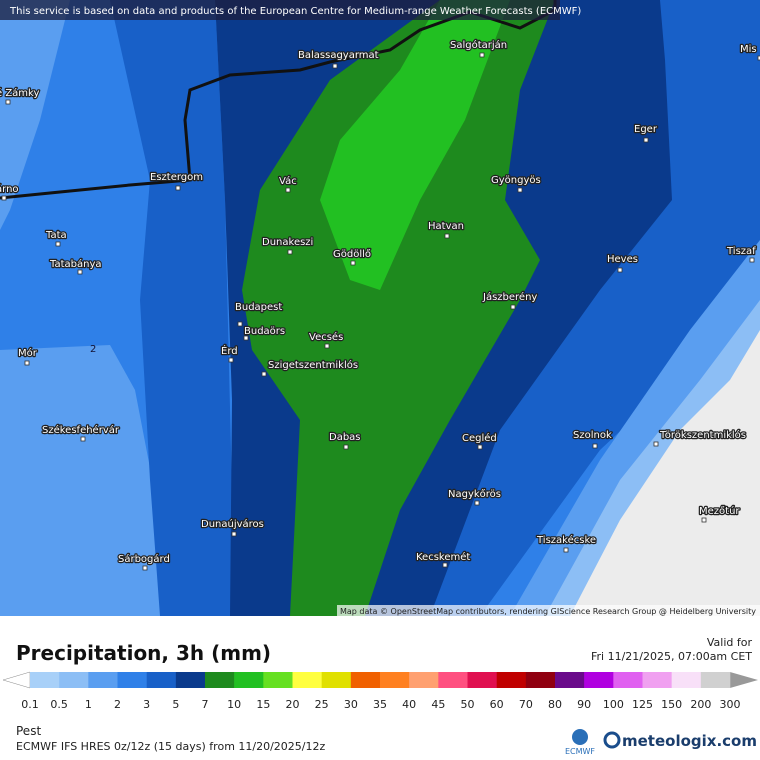 The image size is (760, 760). I want to click on legend-tick-label: 0.1, so click(30, 704).